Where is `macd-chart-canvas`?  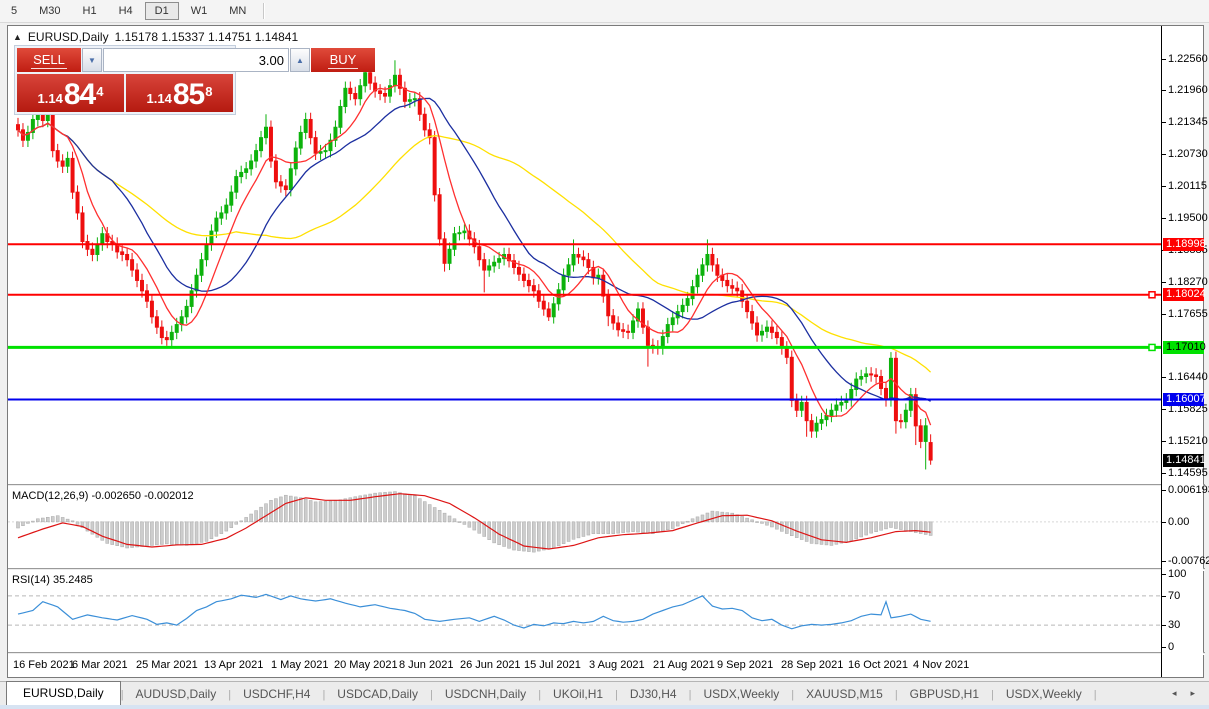 macd-chart-canvas is located at coordinates (584, 527).